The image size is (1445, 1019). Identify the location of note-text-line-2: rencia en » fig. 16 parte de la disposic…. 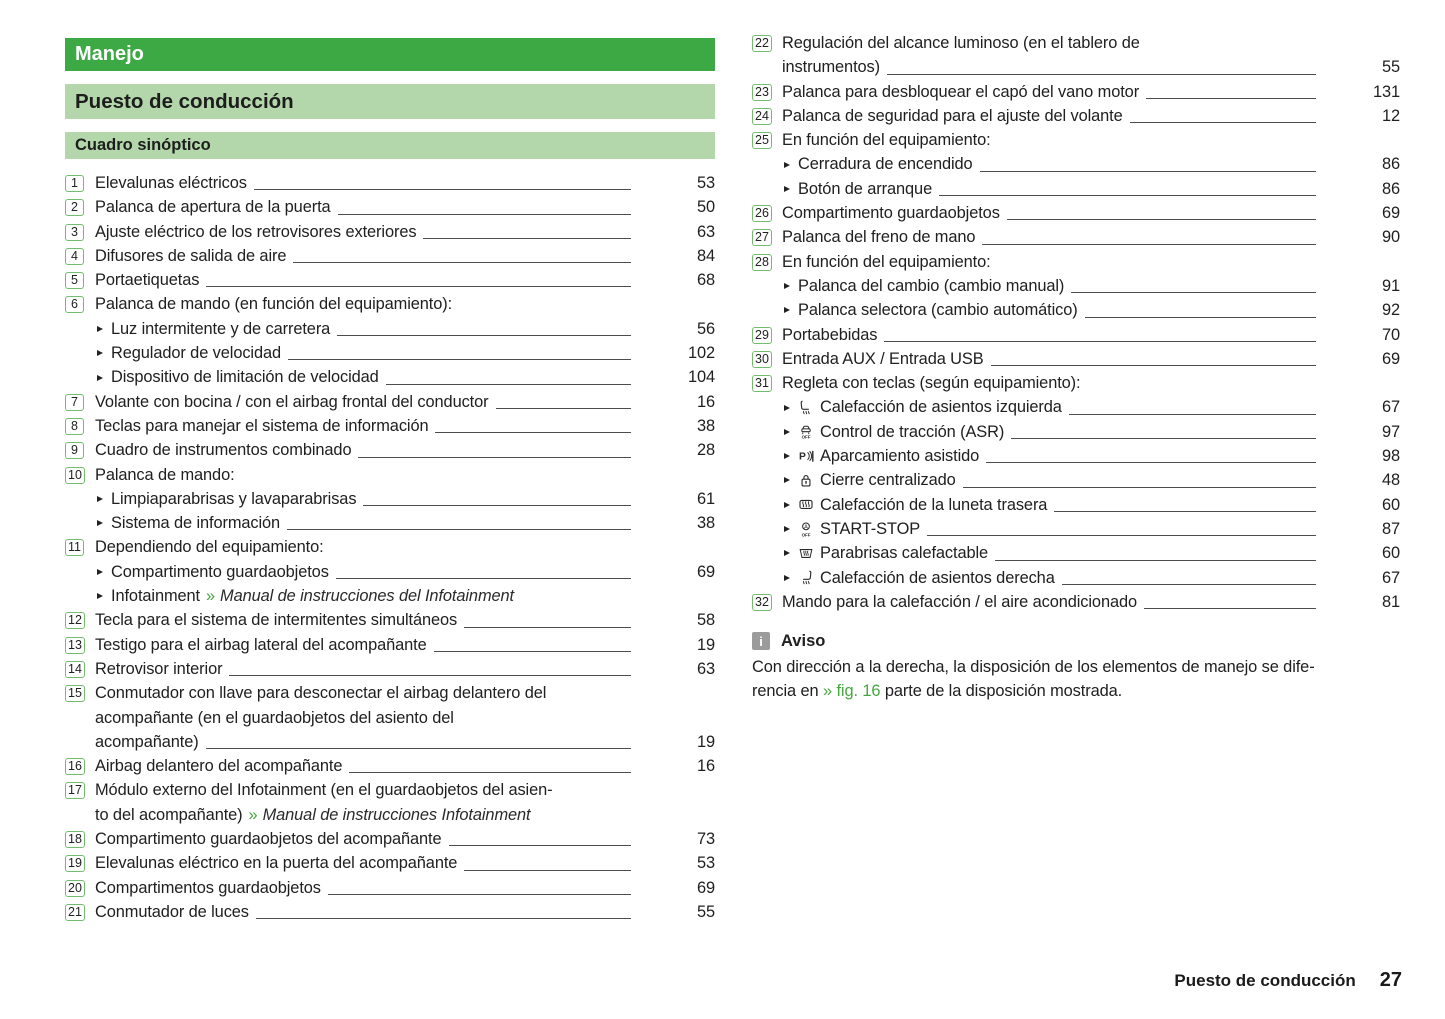
(1076, 691).